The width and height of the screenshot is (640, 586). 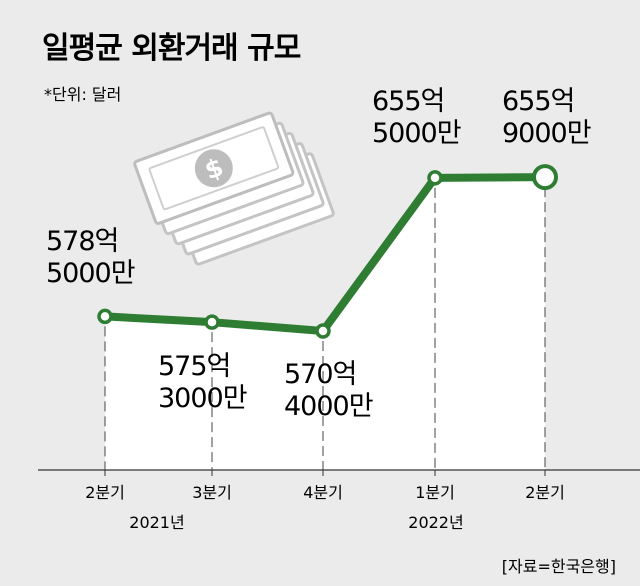 What do you see at coordinates (234, 188) in the screenshot?
I see `dollar-bills-icon: $` at bounding box center [234, 188].